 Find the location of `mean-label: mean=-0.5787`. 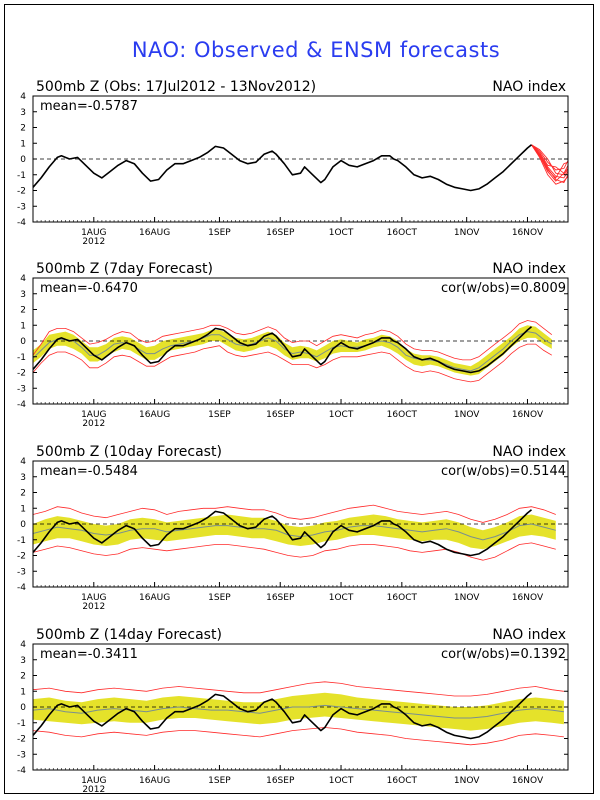

mean-label: mean=-0.5787 is located at coordinates (89, 106).